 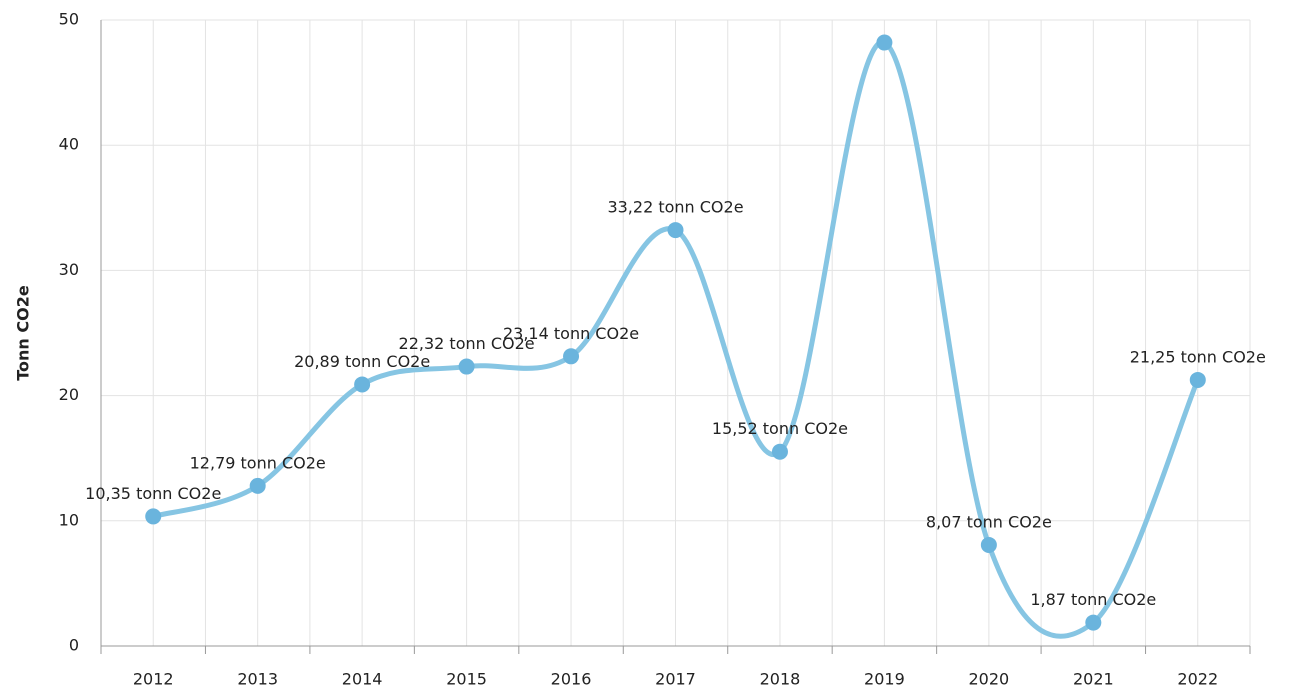 I want to click on x-tick-label: 2012, so click(x=153, y=679).